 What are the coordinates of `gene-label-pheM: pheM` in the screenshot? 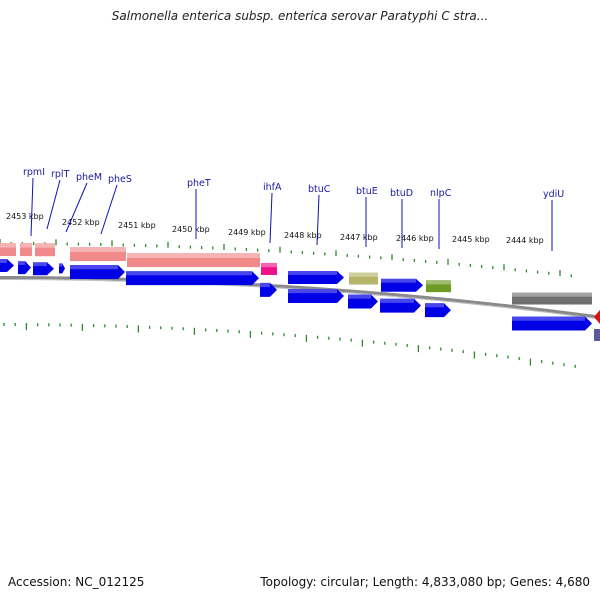 It's located at (89, 177).